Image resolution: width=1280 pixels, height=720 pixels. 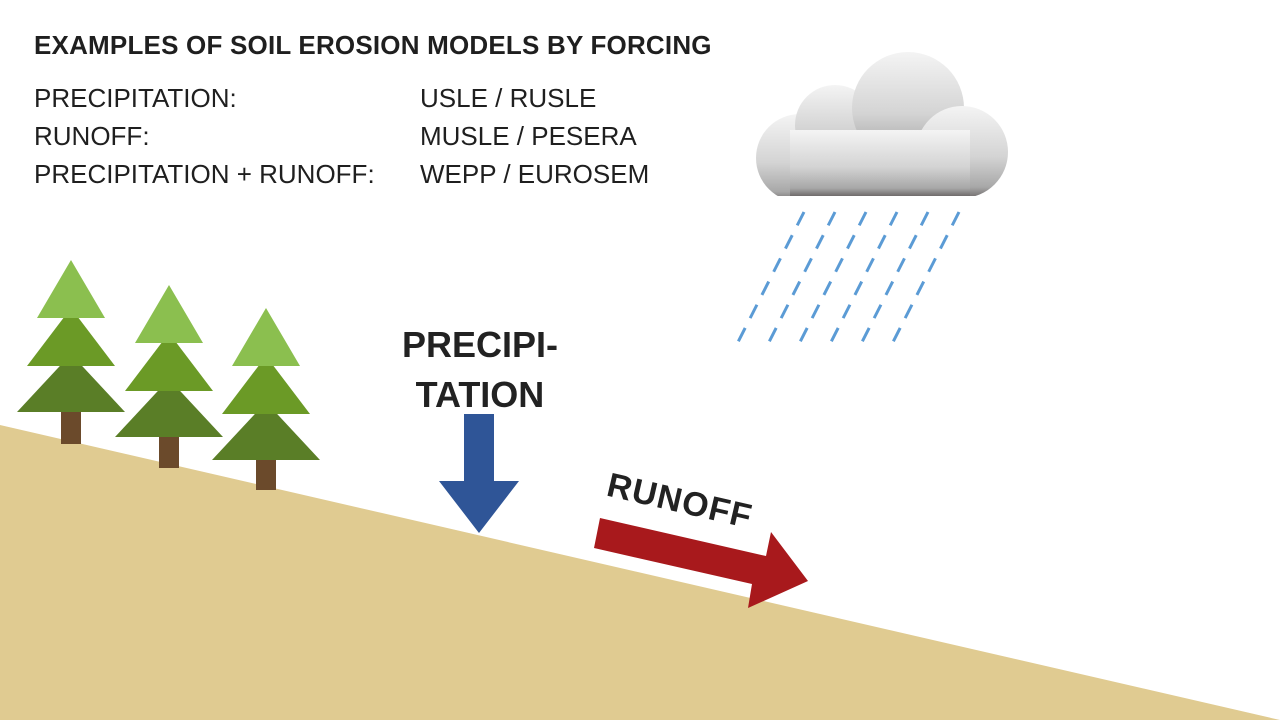 What do you see at coordinates (480, 370) in the screenshot?
I see `precipitation-label: PRECIPI- TATION` at bounding box center [480, 370].